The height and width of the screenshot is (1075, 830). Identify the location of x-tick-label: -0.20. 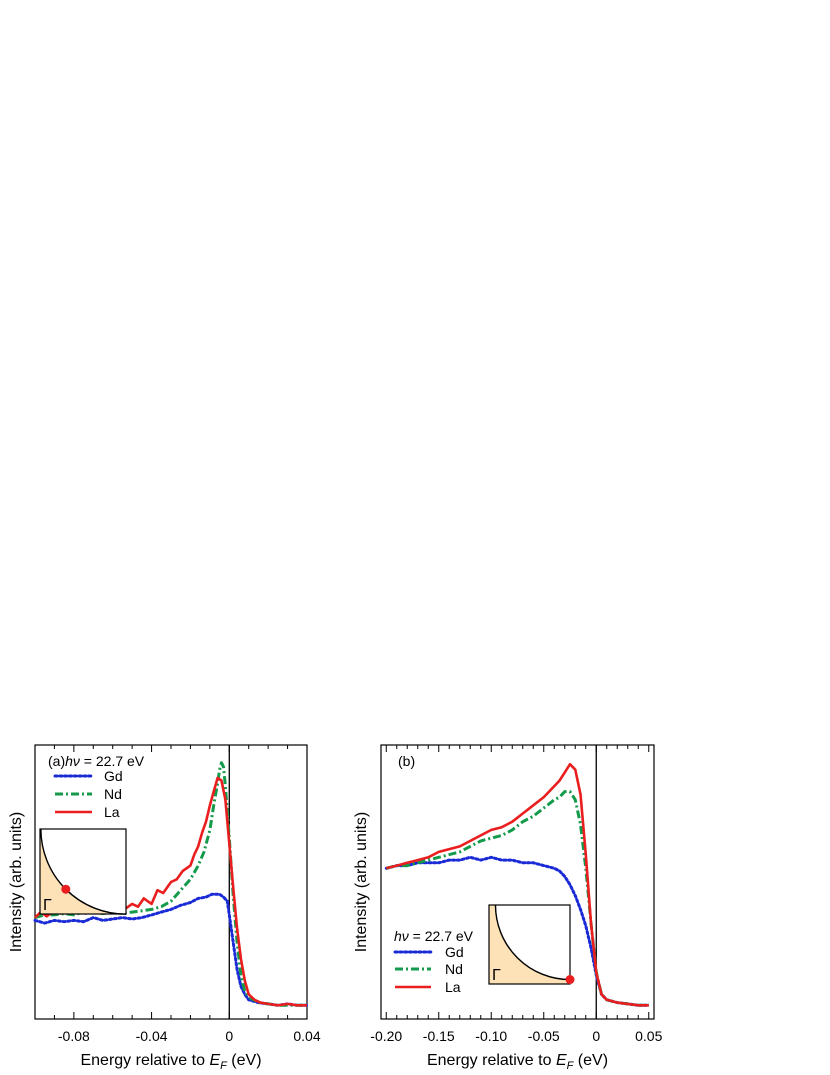
(386, 1036).